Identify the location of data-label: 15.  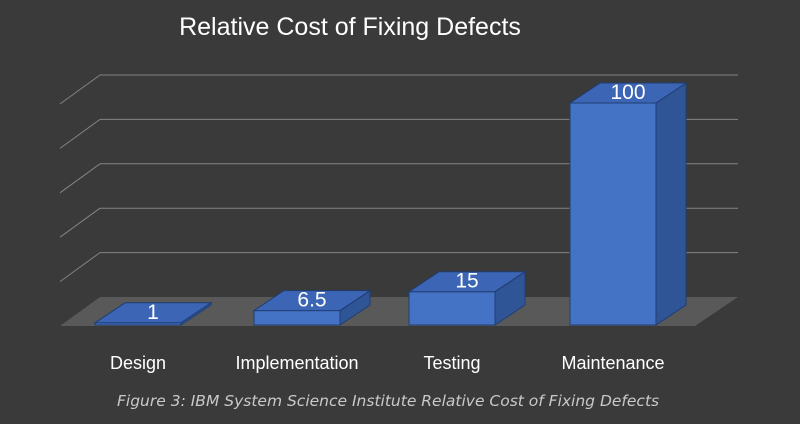
(466, 281).